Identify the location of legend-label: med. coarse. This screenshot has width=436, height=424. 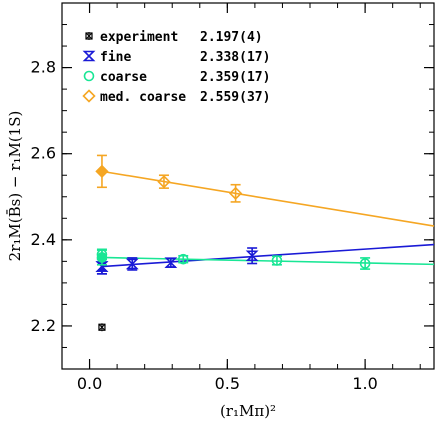
(143, 97).